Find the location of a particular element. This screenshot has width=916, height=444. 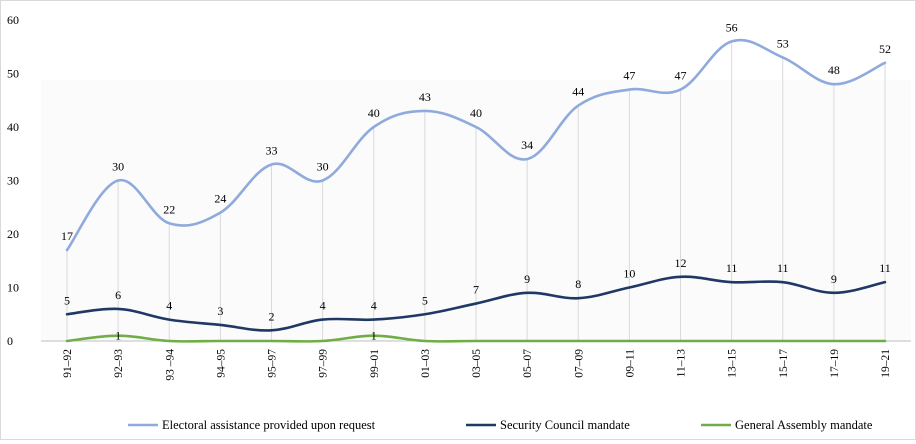

x-tick-label: 94–95 is located at coordinates (221, 363).